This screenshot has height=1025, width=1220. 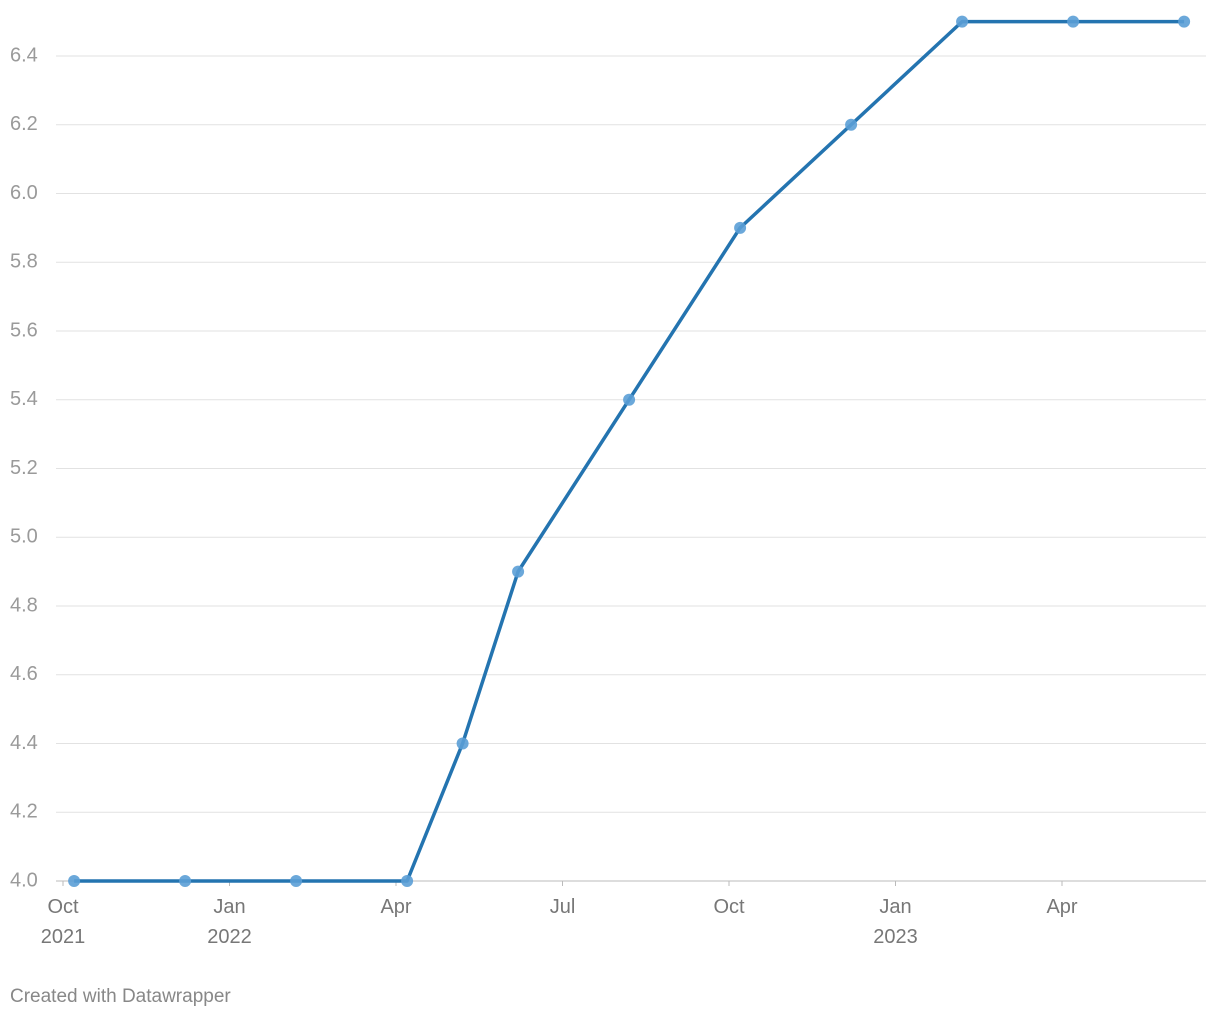 I want to click on y-tick-label: 4.6, so click(x=24, y=674).